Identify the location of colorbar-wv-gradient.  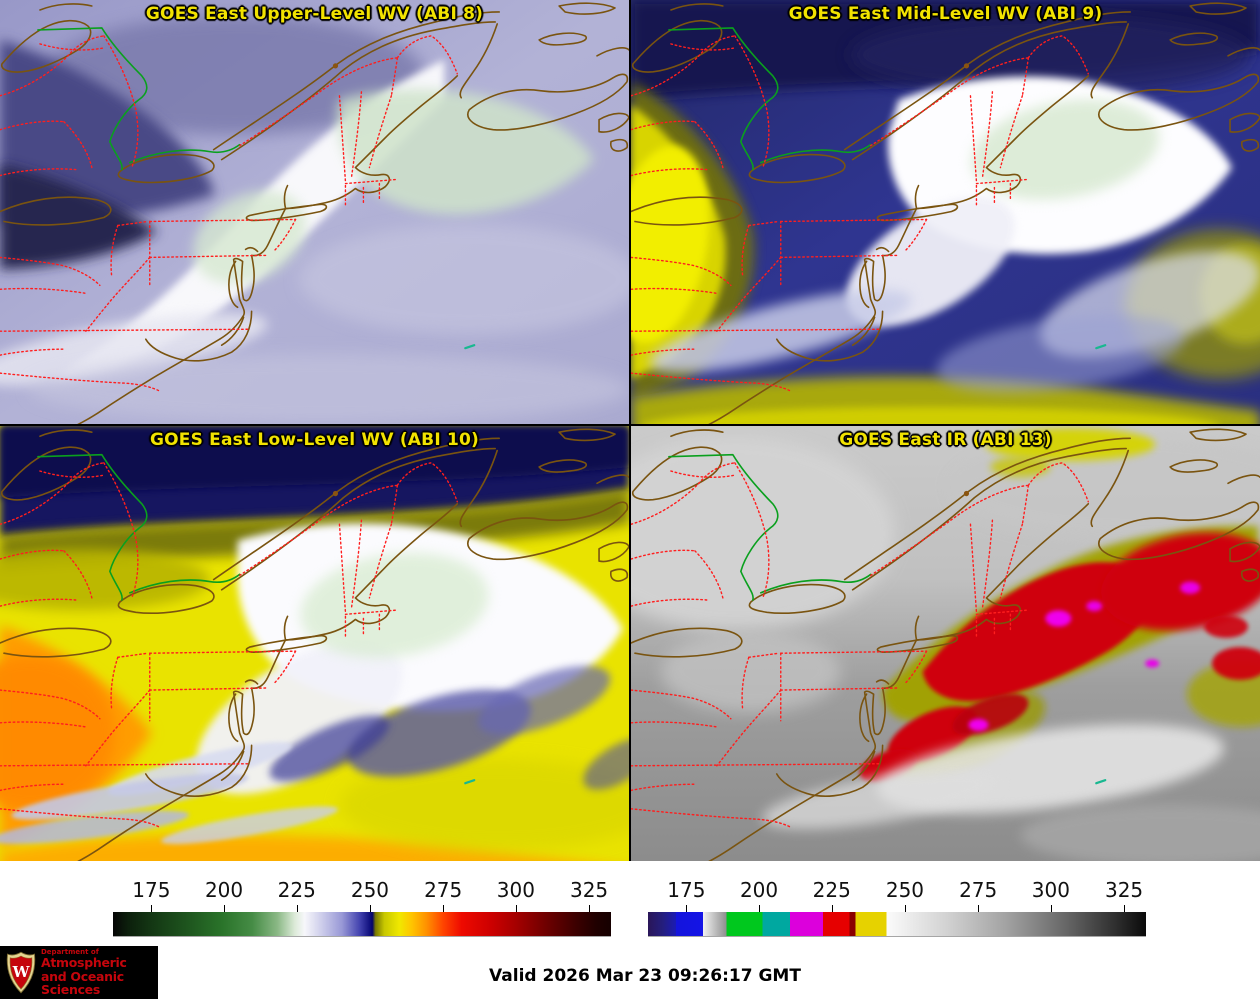
(362, 924).